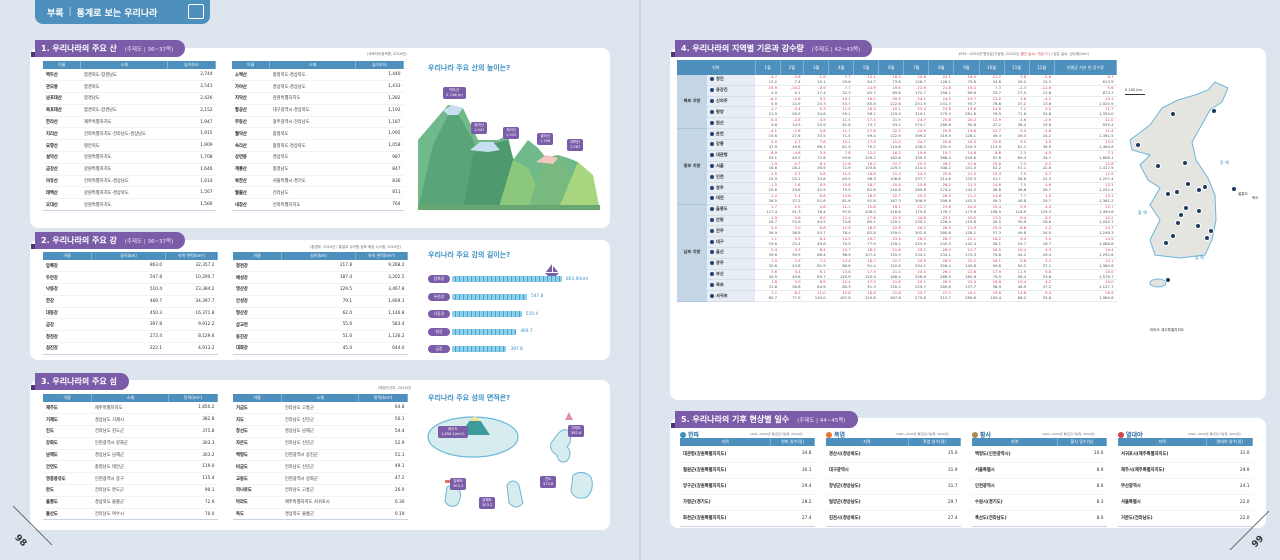  Describe the element at coordinates (1042, 93) in the screenshot. I see `precipitation-cell: 12.8` at that location.